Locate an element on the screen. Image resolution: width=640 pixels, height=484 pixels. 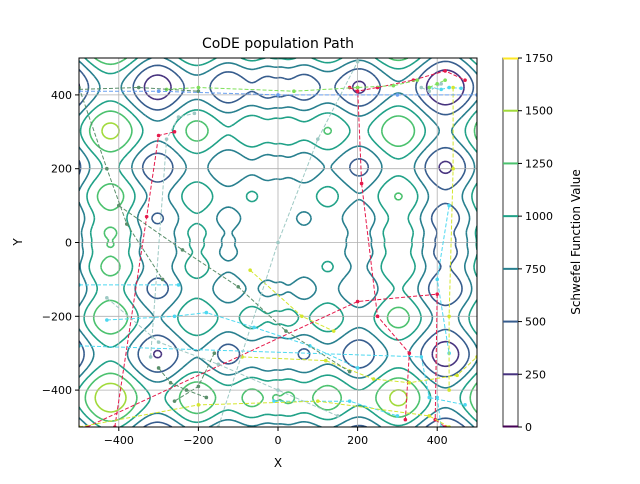
x-tick-label: 0 is located at coordinates (278, 440).